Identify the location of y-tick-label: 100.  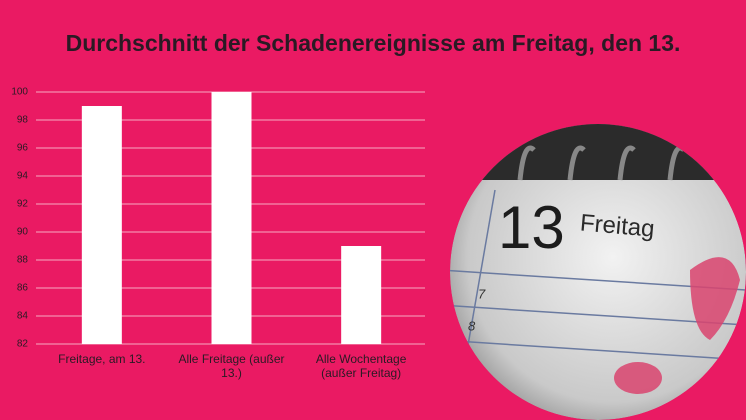
(19, 92).